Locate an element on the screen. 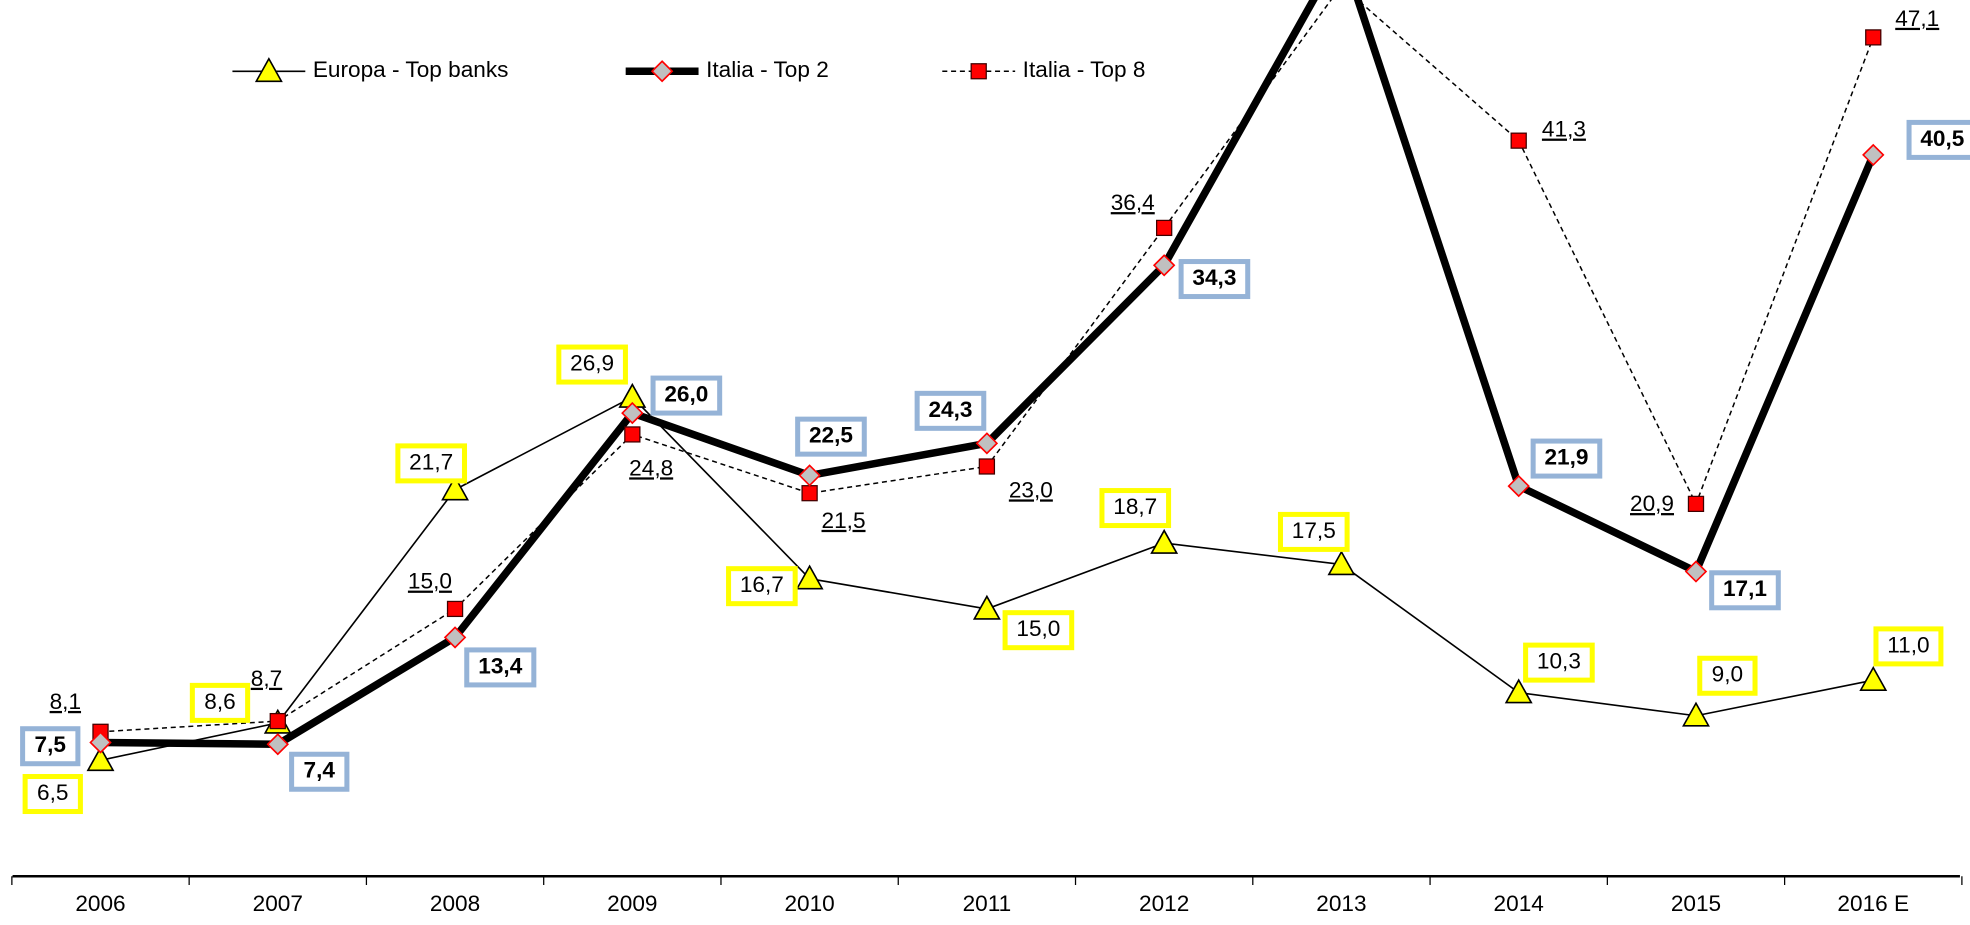 The image size is (1970, 925). legend-label: Italia - Top 2 is located at coordinates (767, 69).